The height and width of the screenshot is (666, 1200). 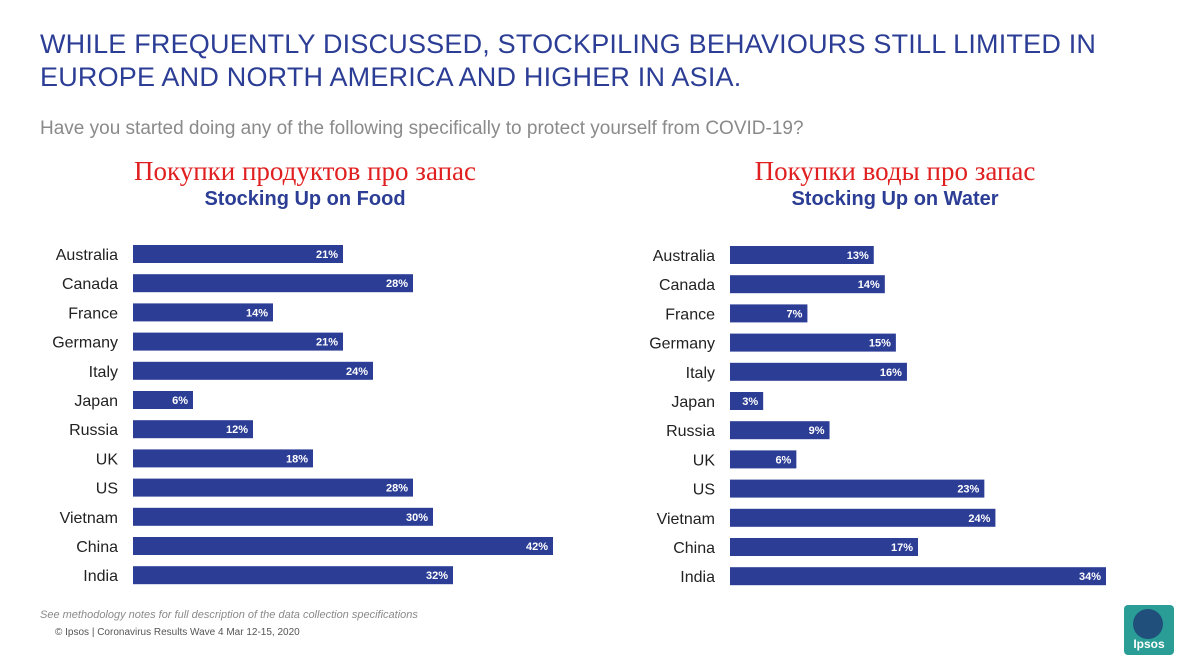 I want to click on water-value-label: 15%, so click(x=880, y=344).